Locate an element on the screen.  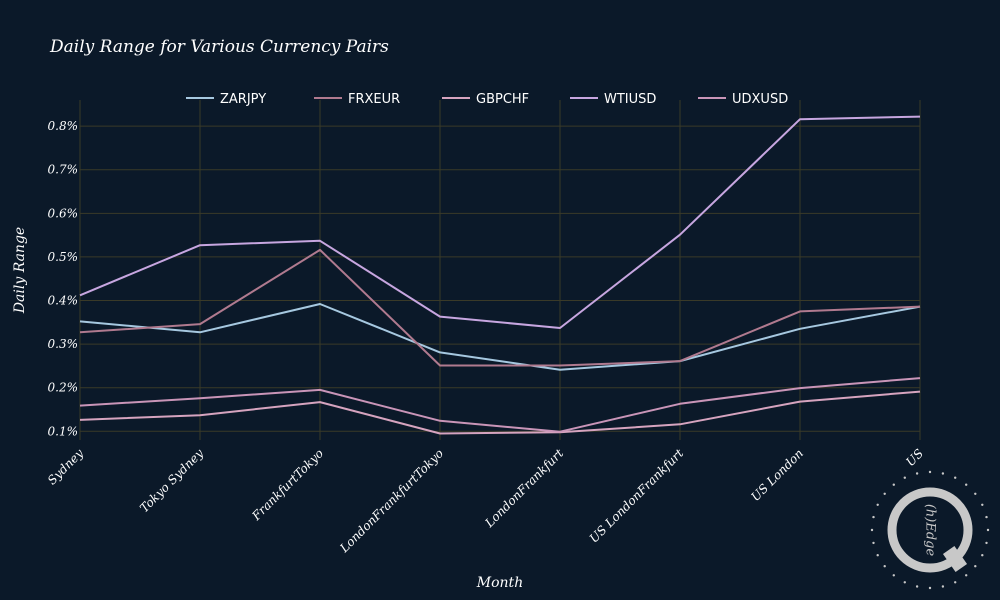
legend-label: UDXUSD is located at coordinates (760, 99).